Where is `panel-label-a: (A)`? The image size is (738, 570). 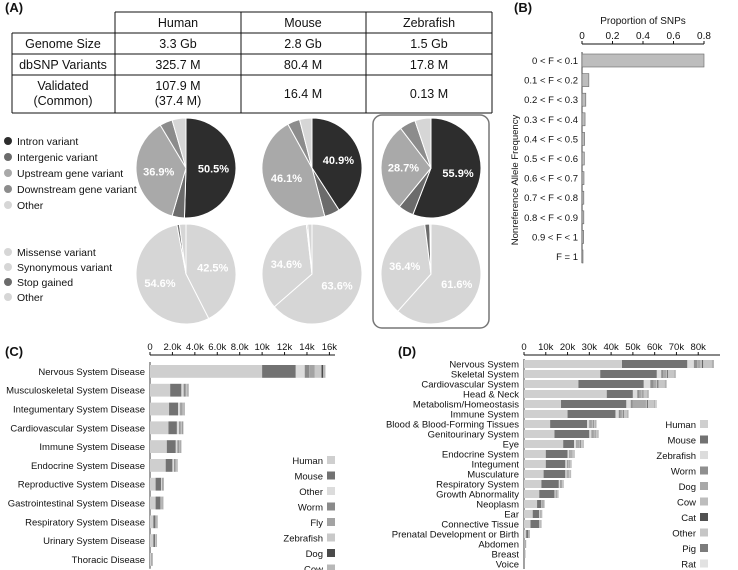
panel-label-a: (A) is located at coordinates (14, 7).